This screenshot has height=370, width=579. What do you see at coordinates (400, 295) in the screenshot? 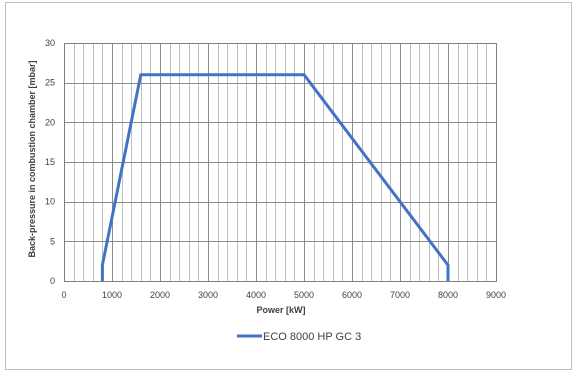
I see `x-tick-label: 7000` at bounding box center [400, 295].